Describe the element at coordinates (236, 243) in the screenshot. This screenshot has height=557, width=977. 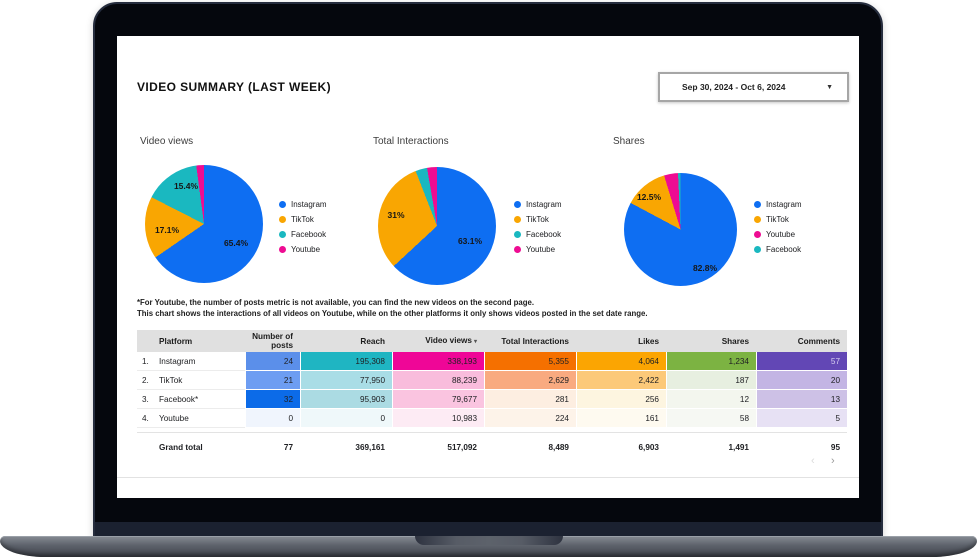
I see `pie1-label-instagram: 65.4%` at that location.